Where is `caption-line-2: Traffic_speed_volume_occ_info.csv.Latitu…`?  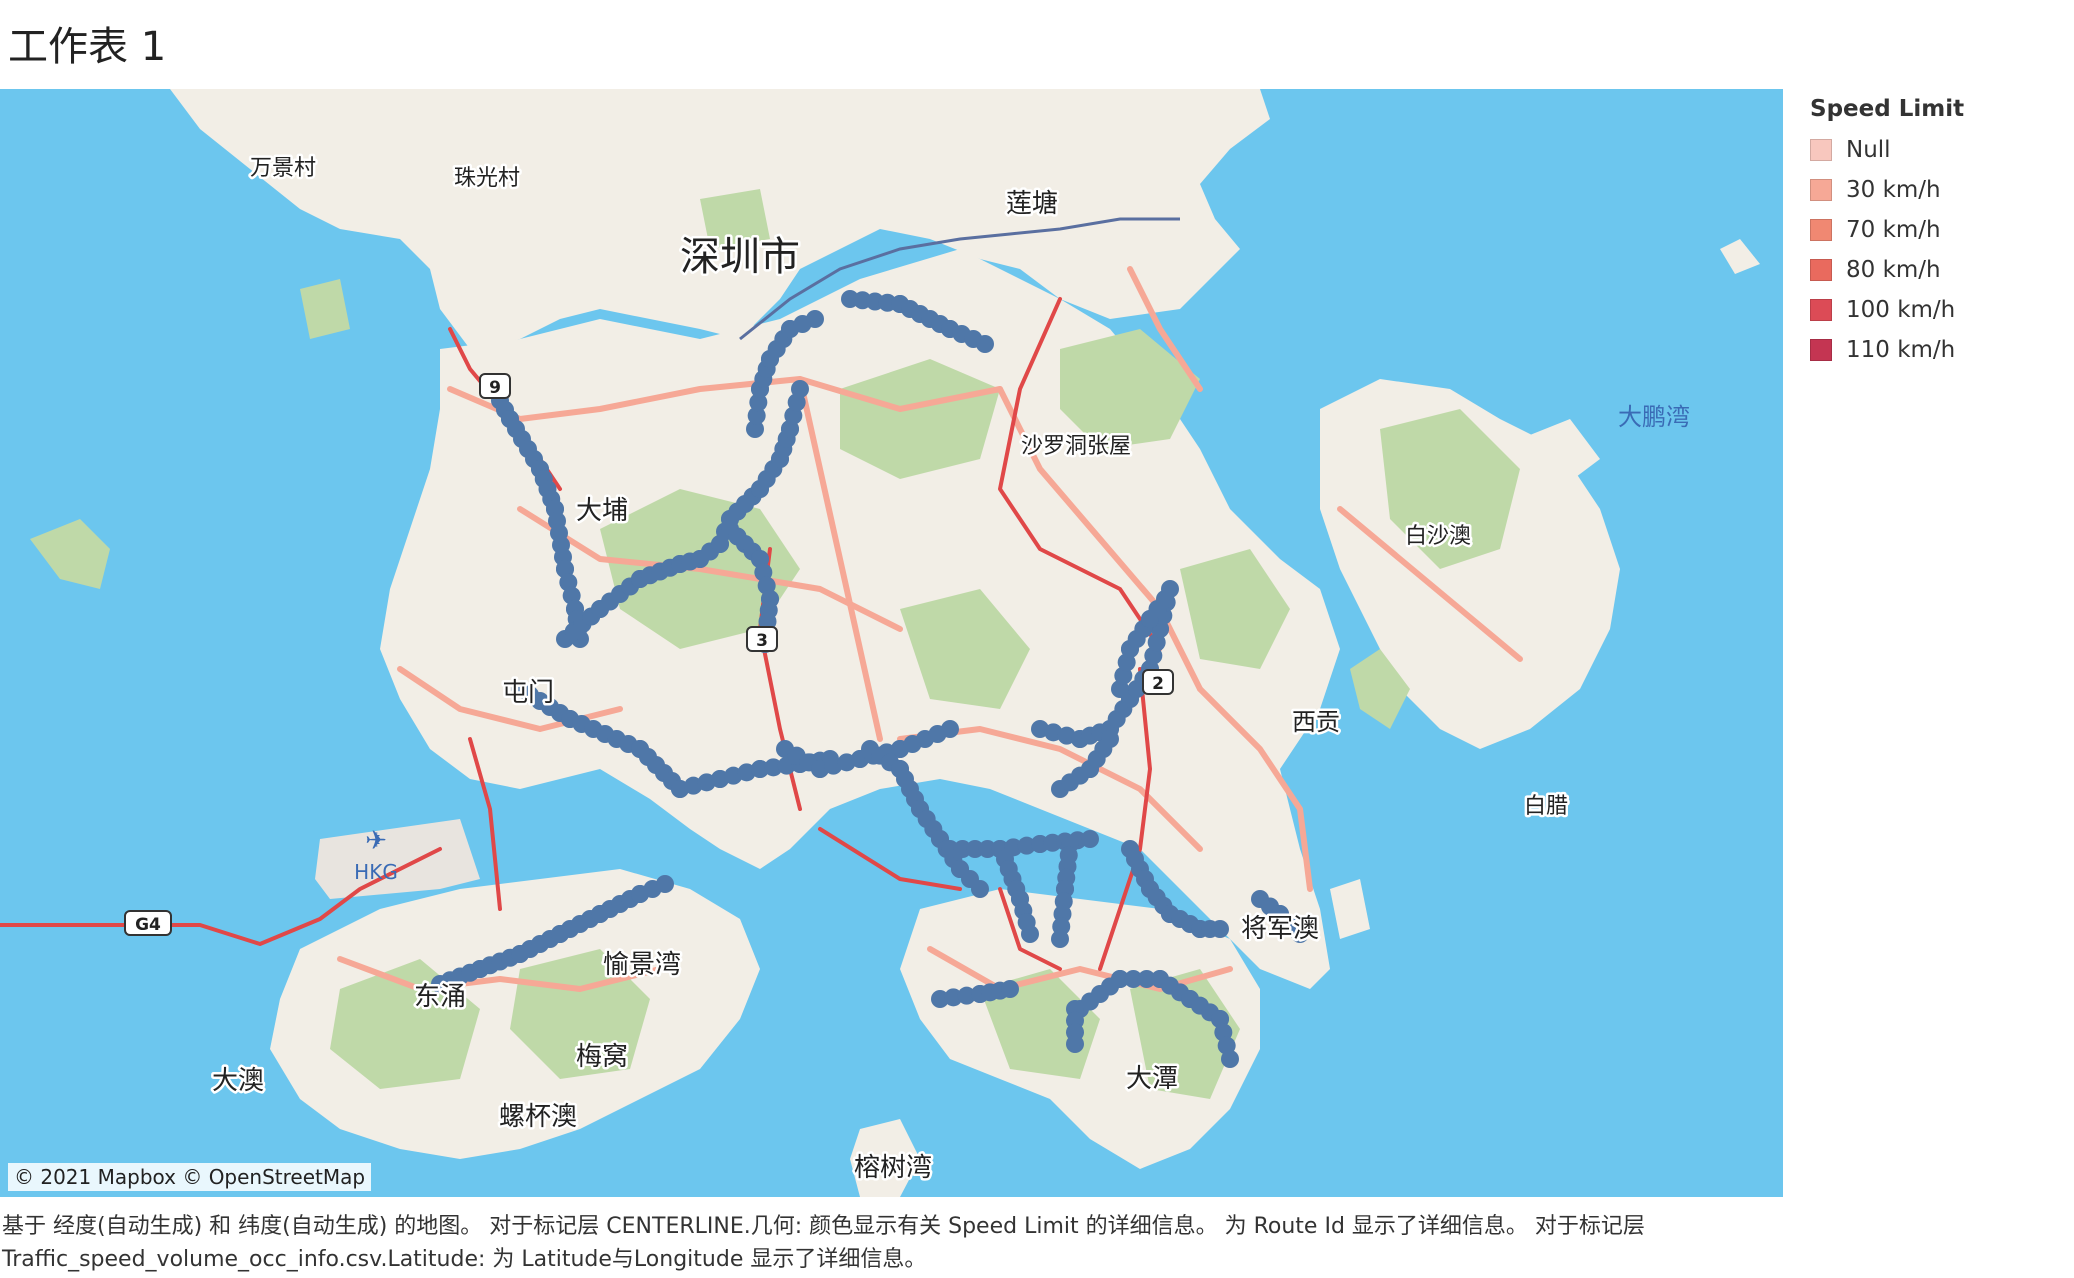
caption-line-2: Traffic_speed_volume_occ_info.csv.Latitu… is located at coordinates (464, 1259).